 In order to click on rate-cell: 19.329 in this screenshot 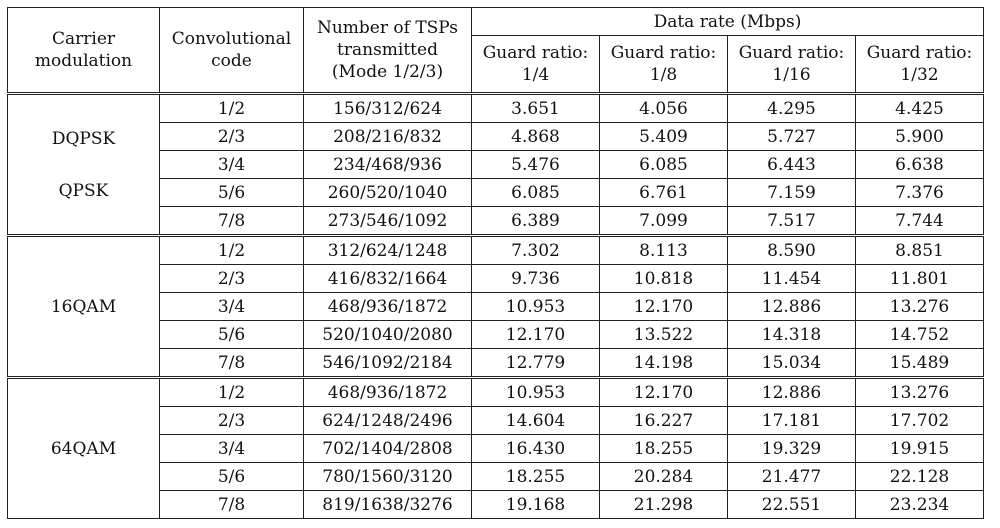, I will do `click(791, 448)`.